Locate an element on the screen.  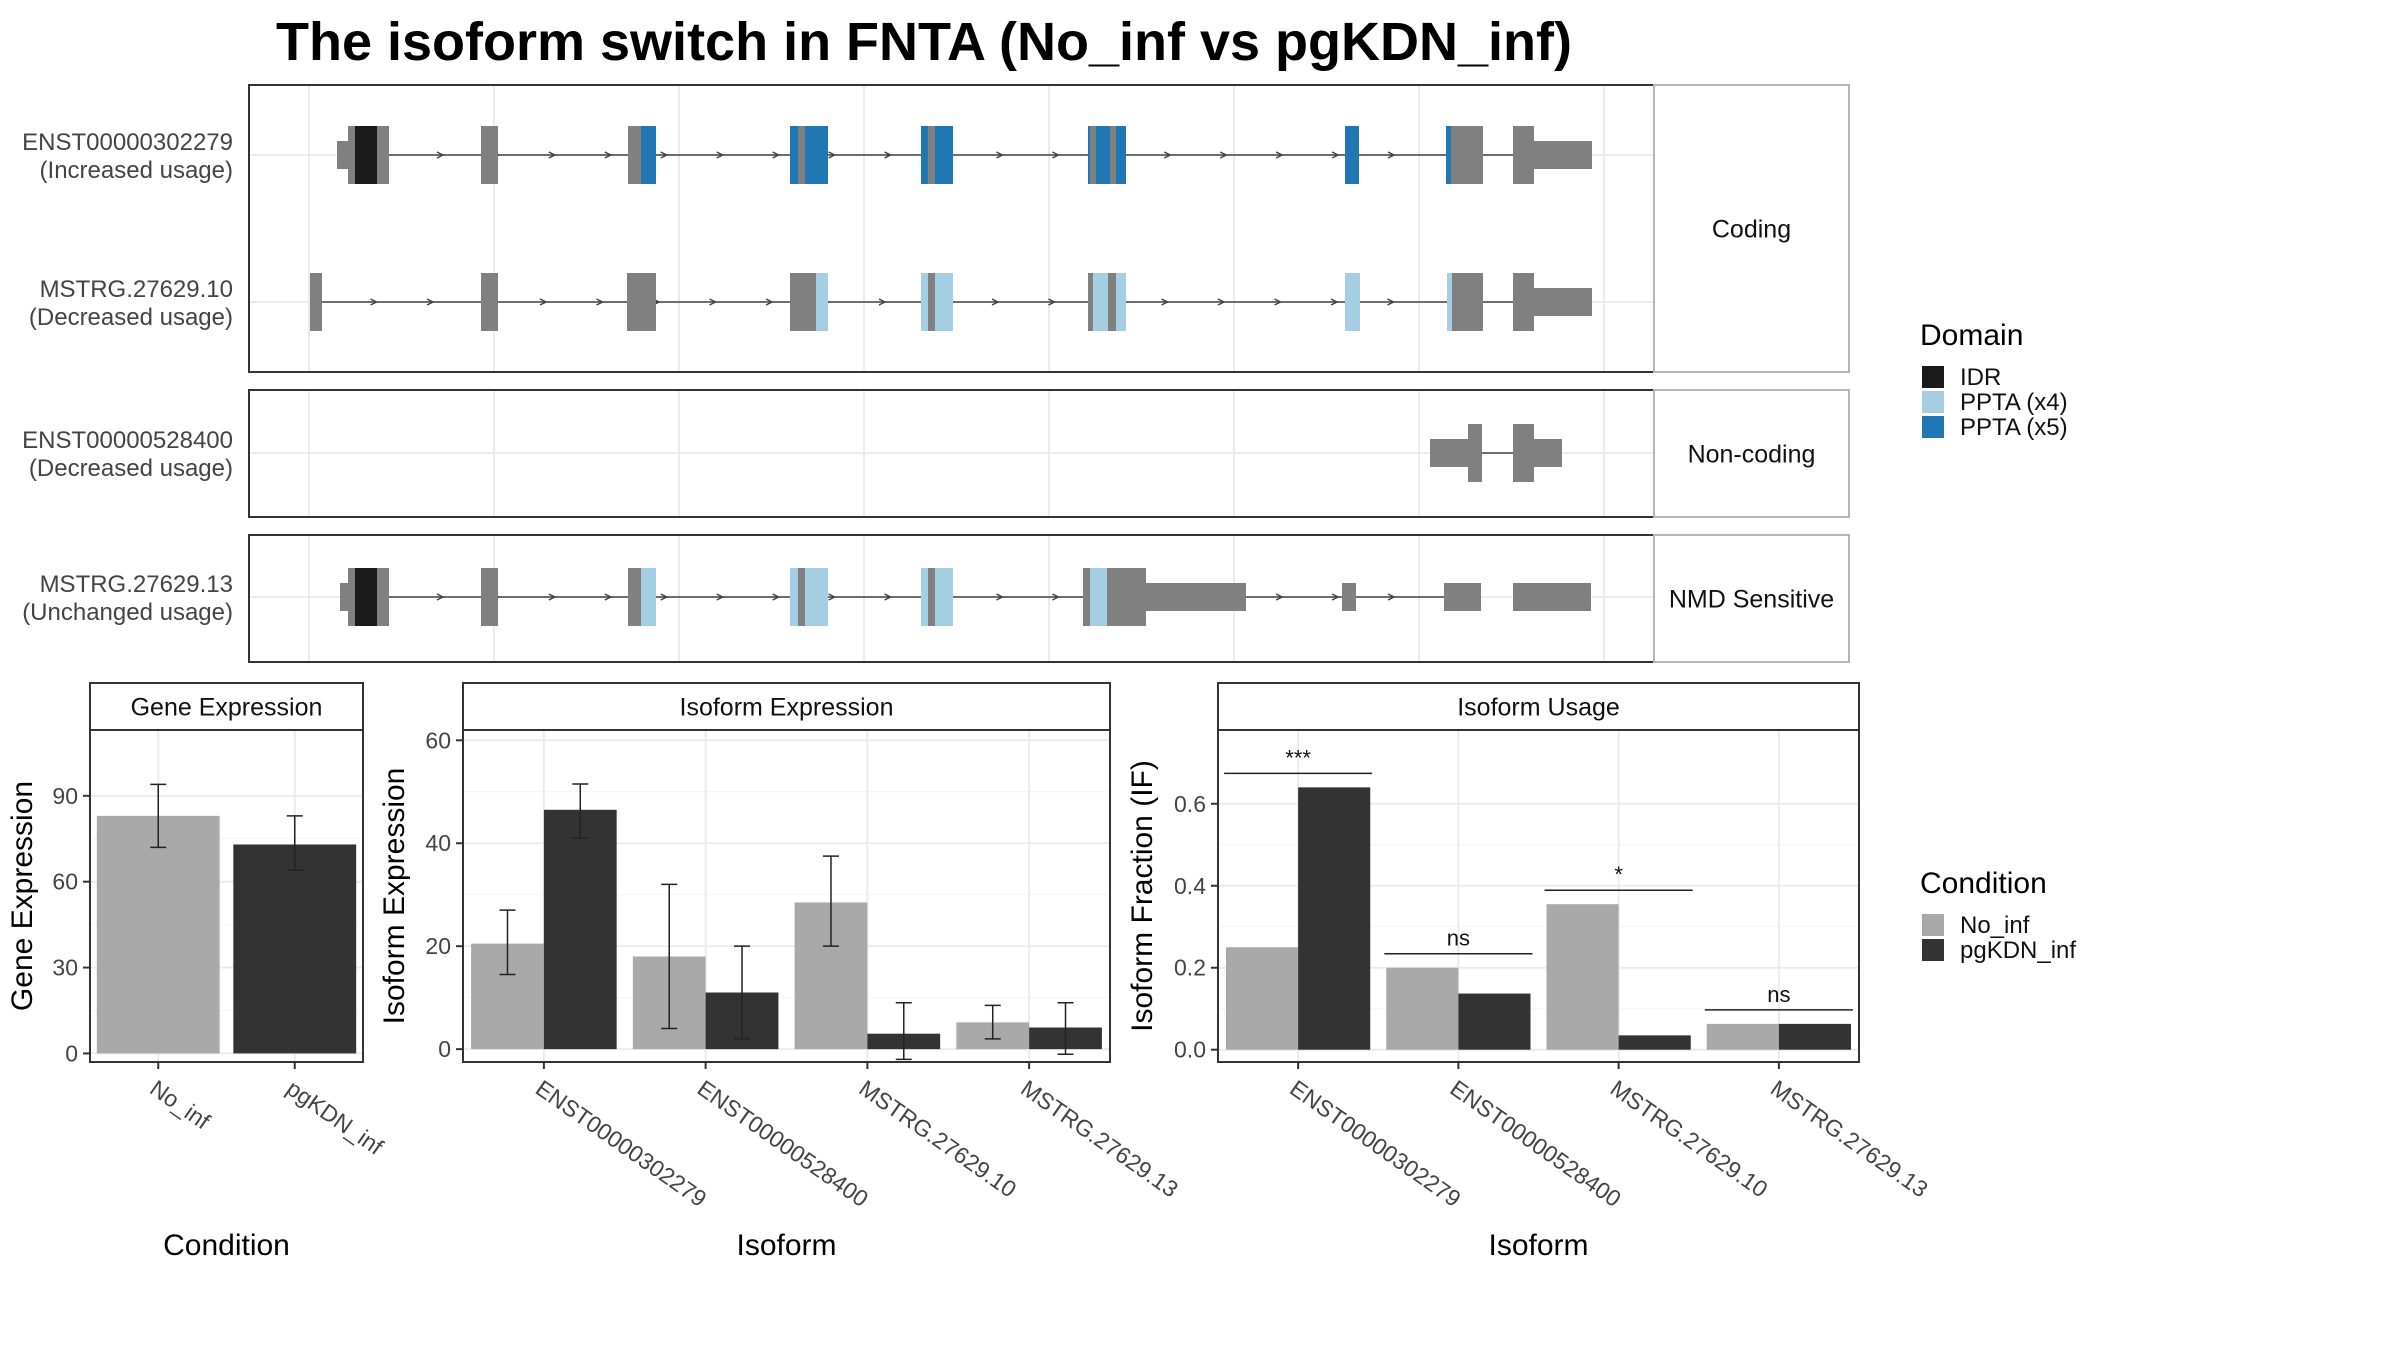
chart-strip-label: Gene Expression is located at coordinates (227, 708).